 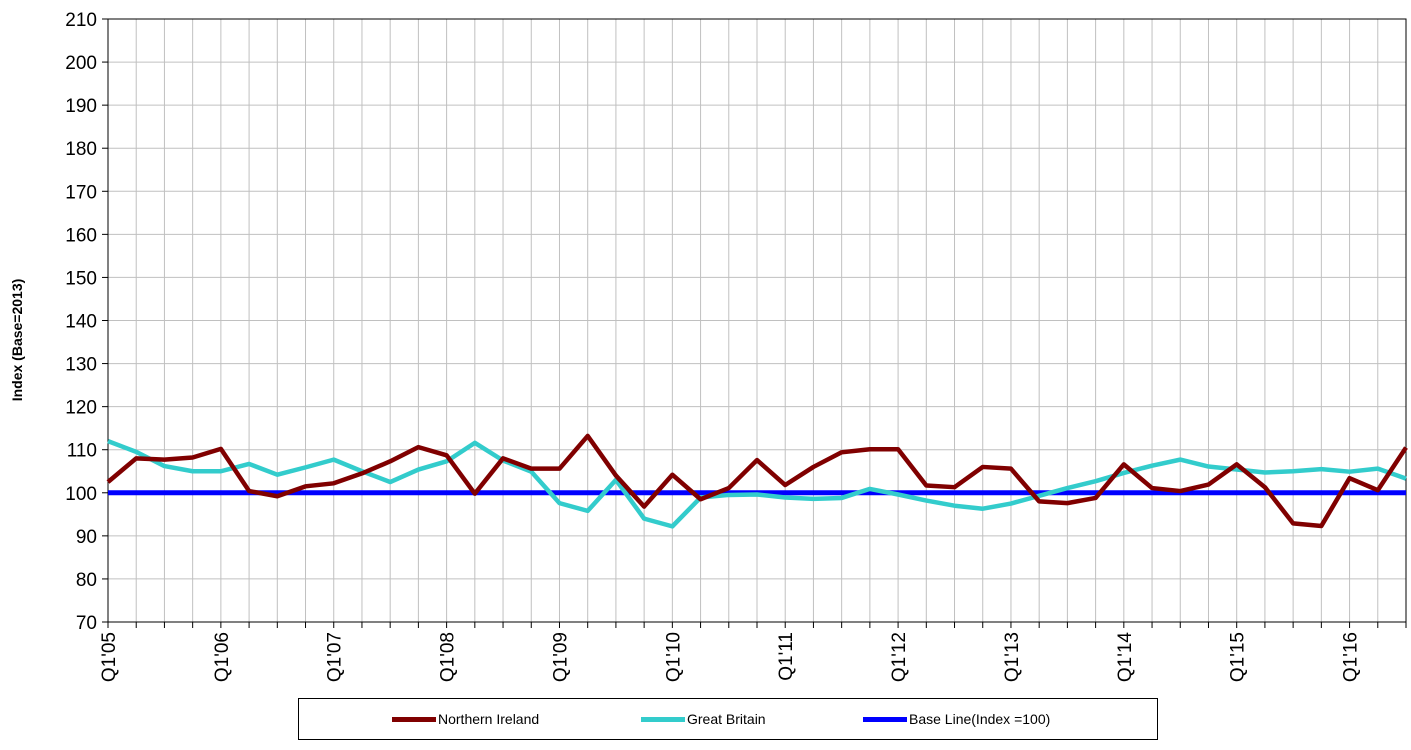 I want to click on legend-swatch-base-line, so click(x=885, y=719).